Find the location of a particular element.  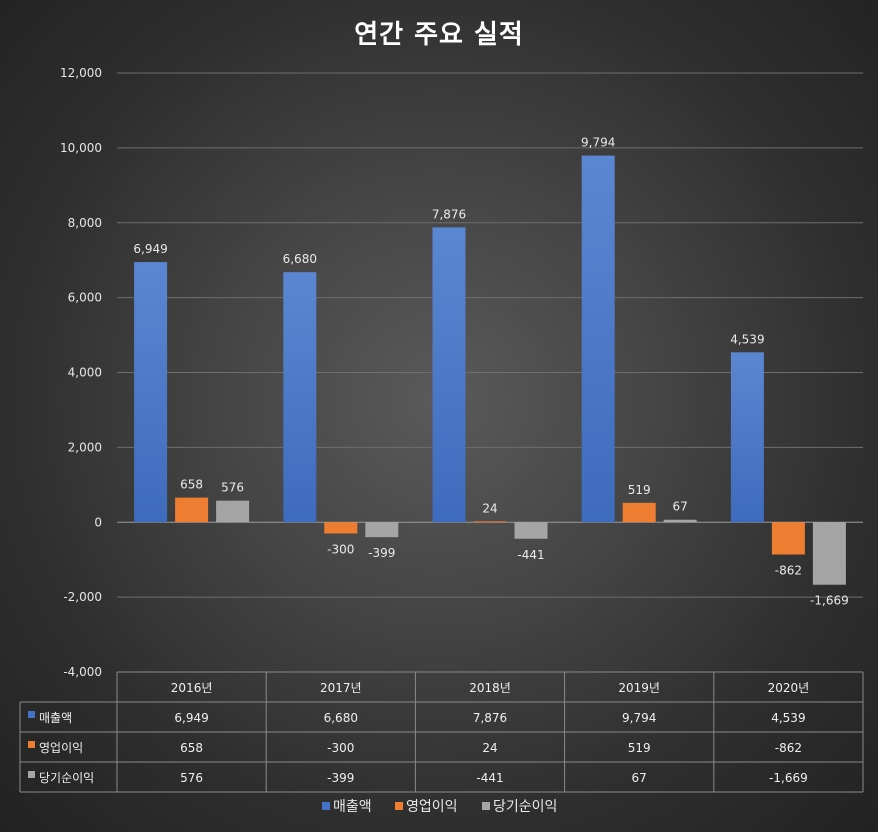

data-label: 7,876 is located at coordinates (449, 214).